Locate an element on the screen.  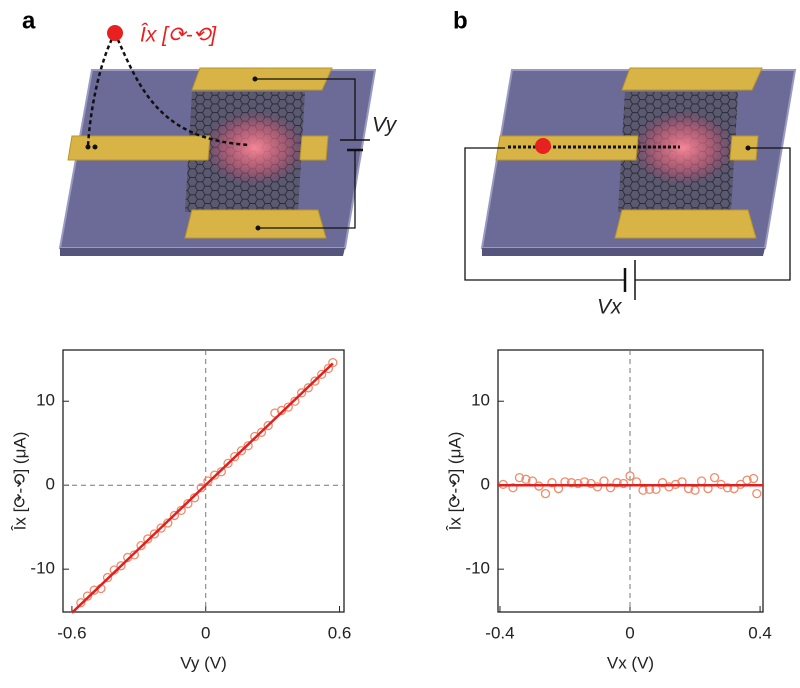
x-axis-label: Vy (V) is located at coordinates (203, 662).